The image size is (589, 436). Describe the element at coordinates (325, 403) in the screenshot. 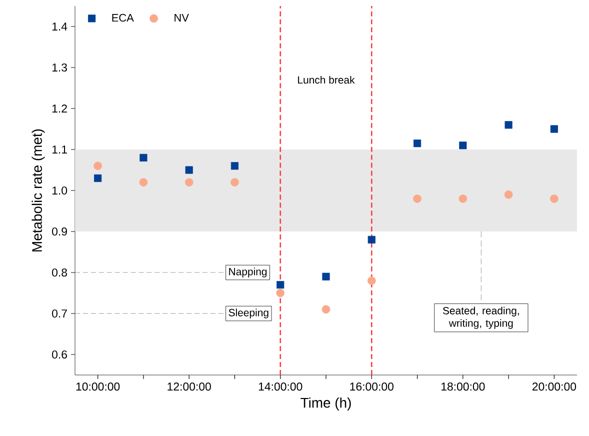

I see `x-axis-title: Time (h)` at that location.